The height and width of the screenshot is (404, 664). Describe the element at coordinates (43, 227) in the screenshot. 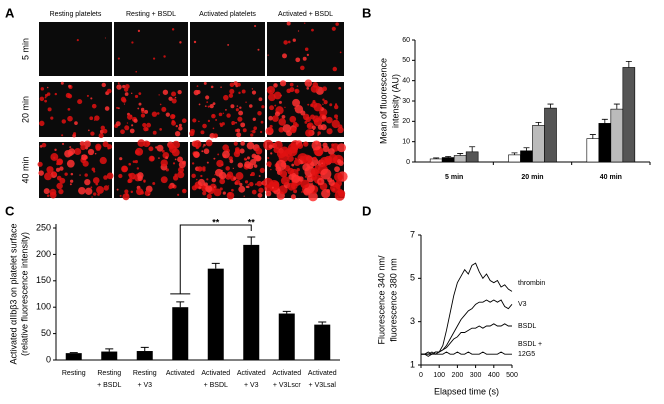

I see `y-tick-label: 250` at that location.